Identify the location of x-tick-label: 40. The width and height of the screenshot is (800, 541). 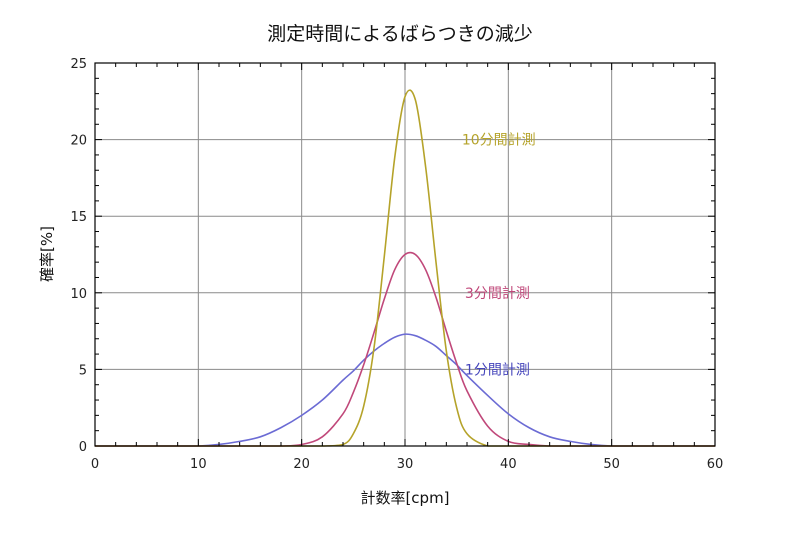
(508, 464).